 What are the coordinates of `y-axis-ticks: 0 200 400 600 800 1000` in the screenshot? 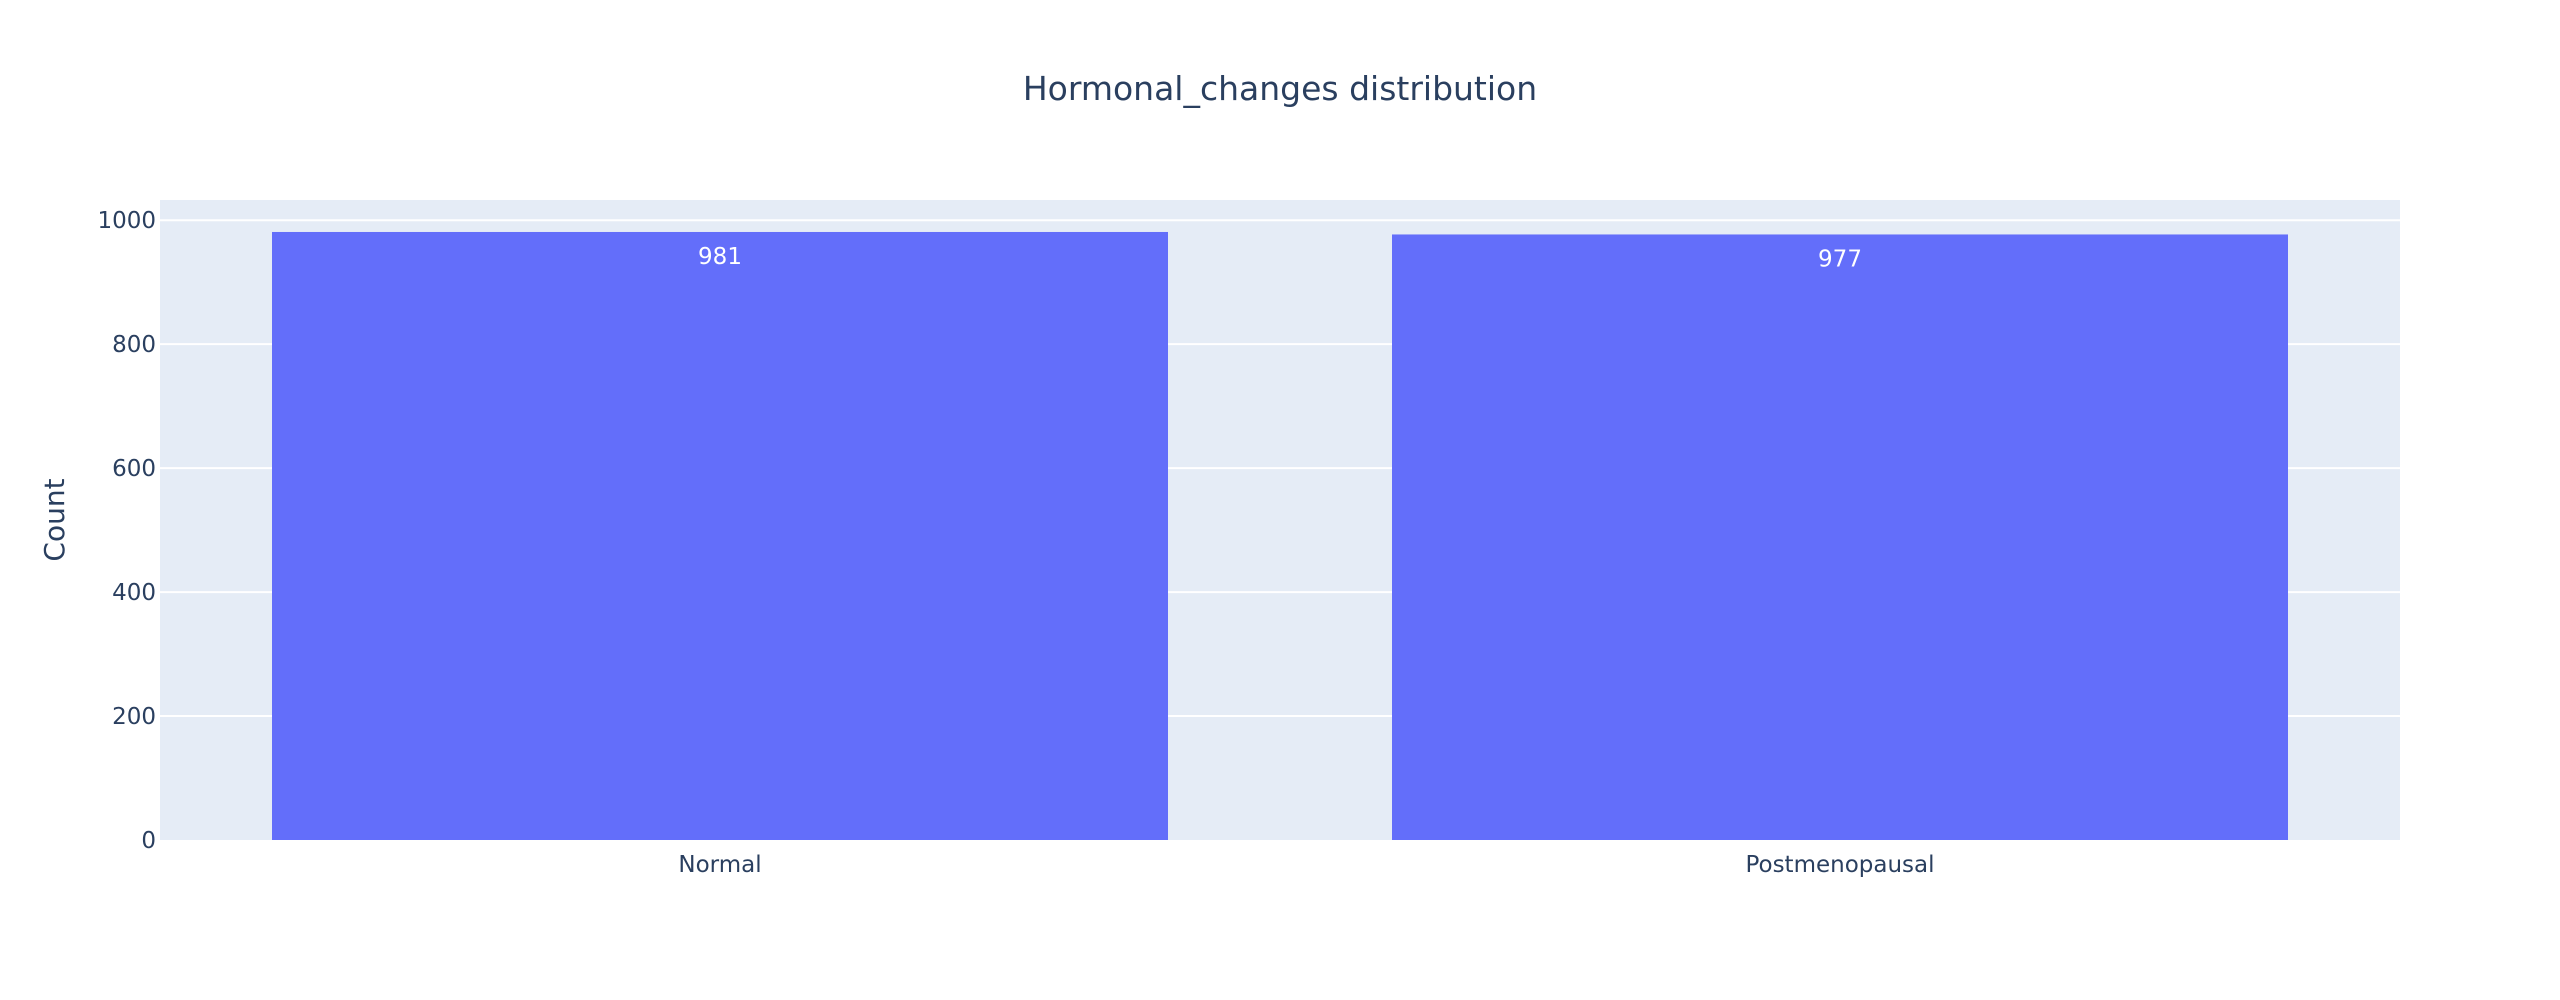 It's located at (126, 531).